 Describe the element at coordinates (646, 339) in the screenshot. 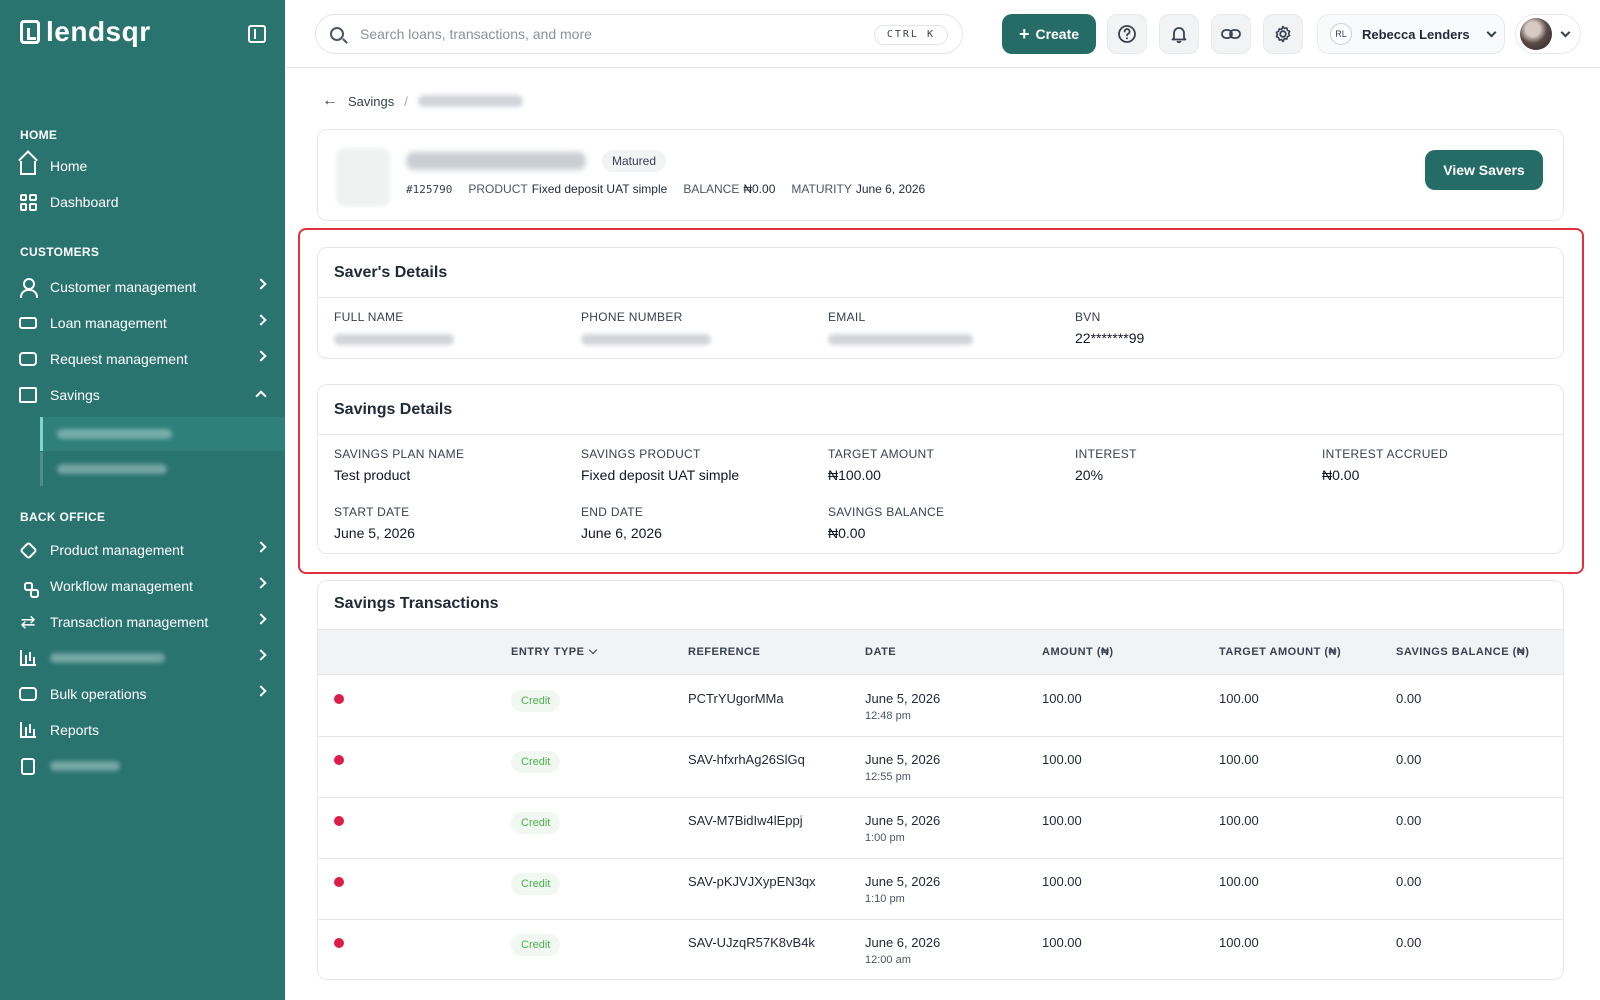

I see `redacted-value` at that location.